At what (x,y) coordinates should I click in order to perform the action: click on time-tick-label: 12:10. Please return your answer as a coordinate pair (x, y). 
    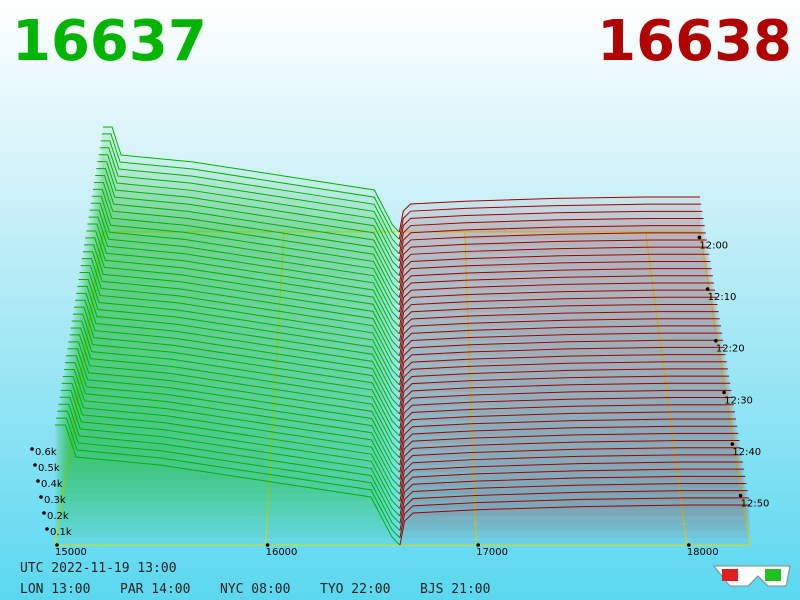
    Looking at the image, I should click on (722, 297).